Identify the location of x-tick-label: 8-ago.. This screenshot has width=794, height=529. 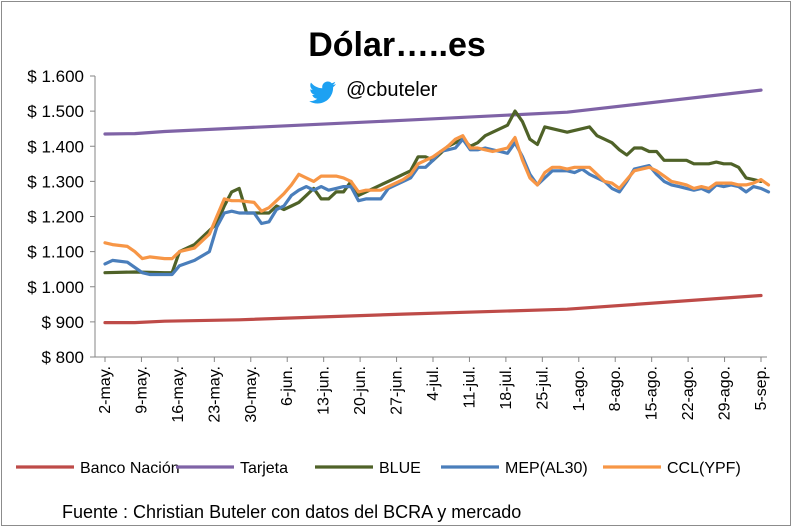
(615, 388).